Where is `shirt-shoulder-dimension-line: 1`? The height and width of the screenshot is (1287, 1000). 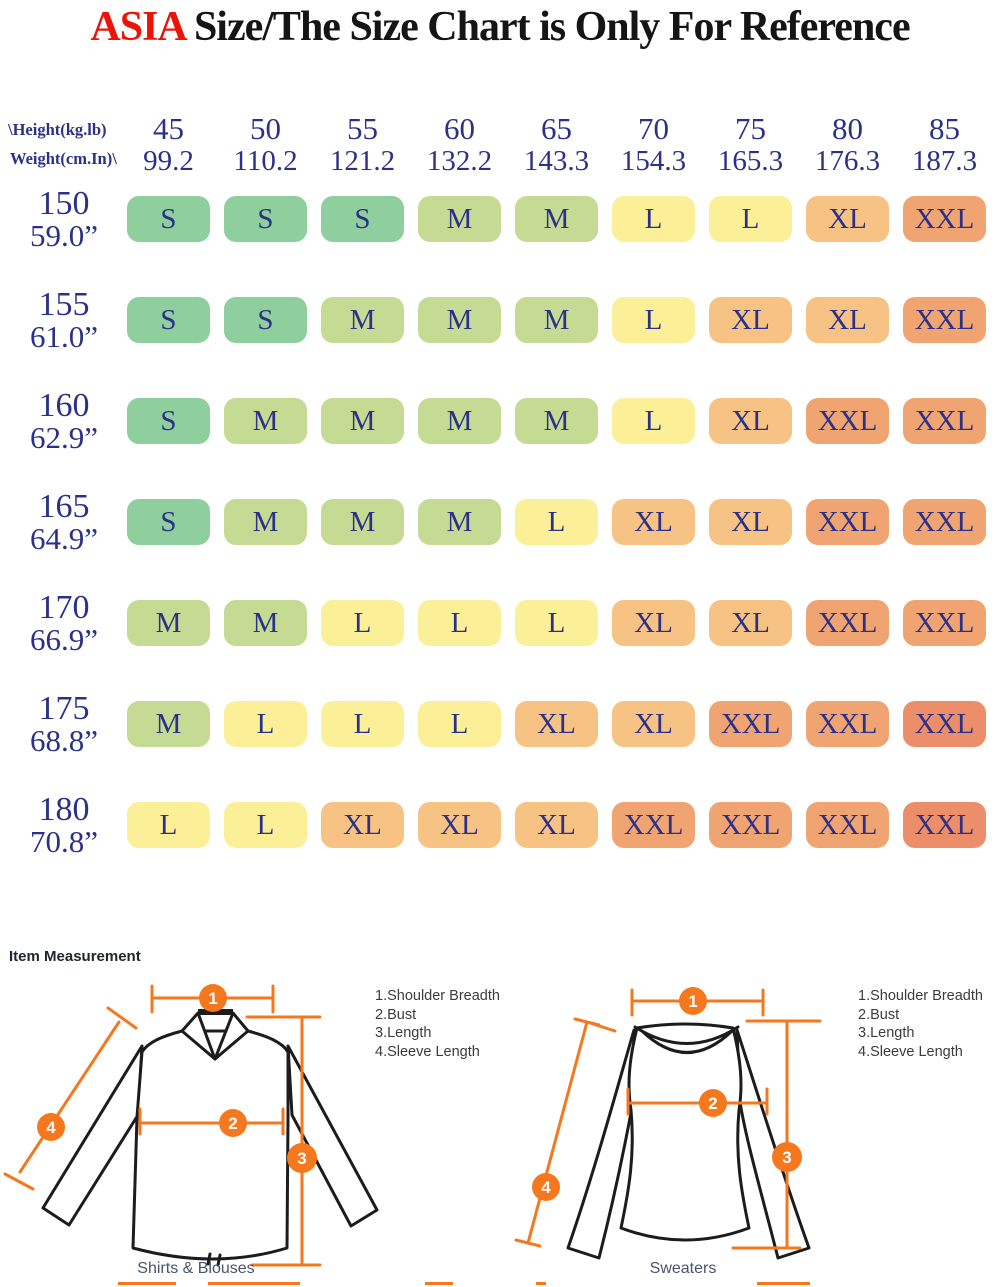
shirt-shoulder-dimension-line: 1 is located at coordinates (212, 999).